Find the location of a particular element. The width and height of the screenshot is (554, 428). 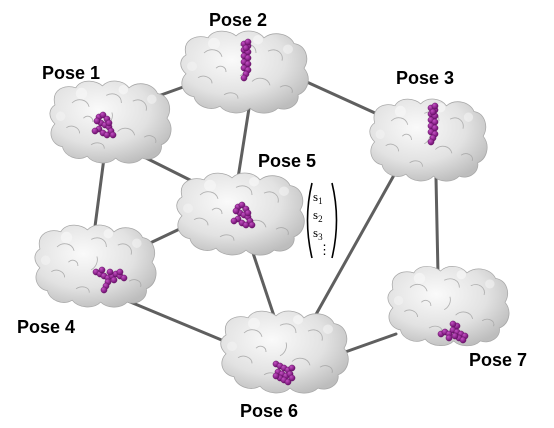

edge-pose2-pose5 is located at coordinates (244, 140).